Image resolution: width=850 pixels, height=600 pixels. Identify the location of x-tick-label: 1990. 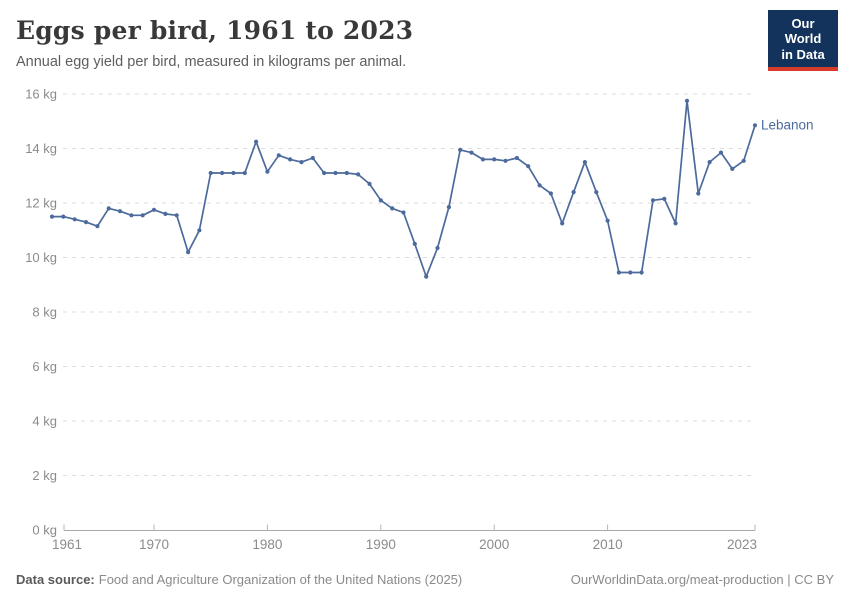
(381, 544).